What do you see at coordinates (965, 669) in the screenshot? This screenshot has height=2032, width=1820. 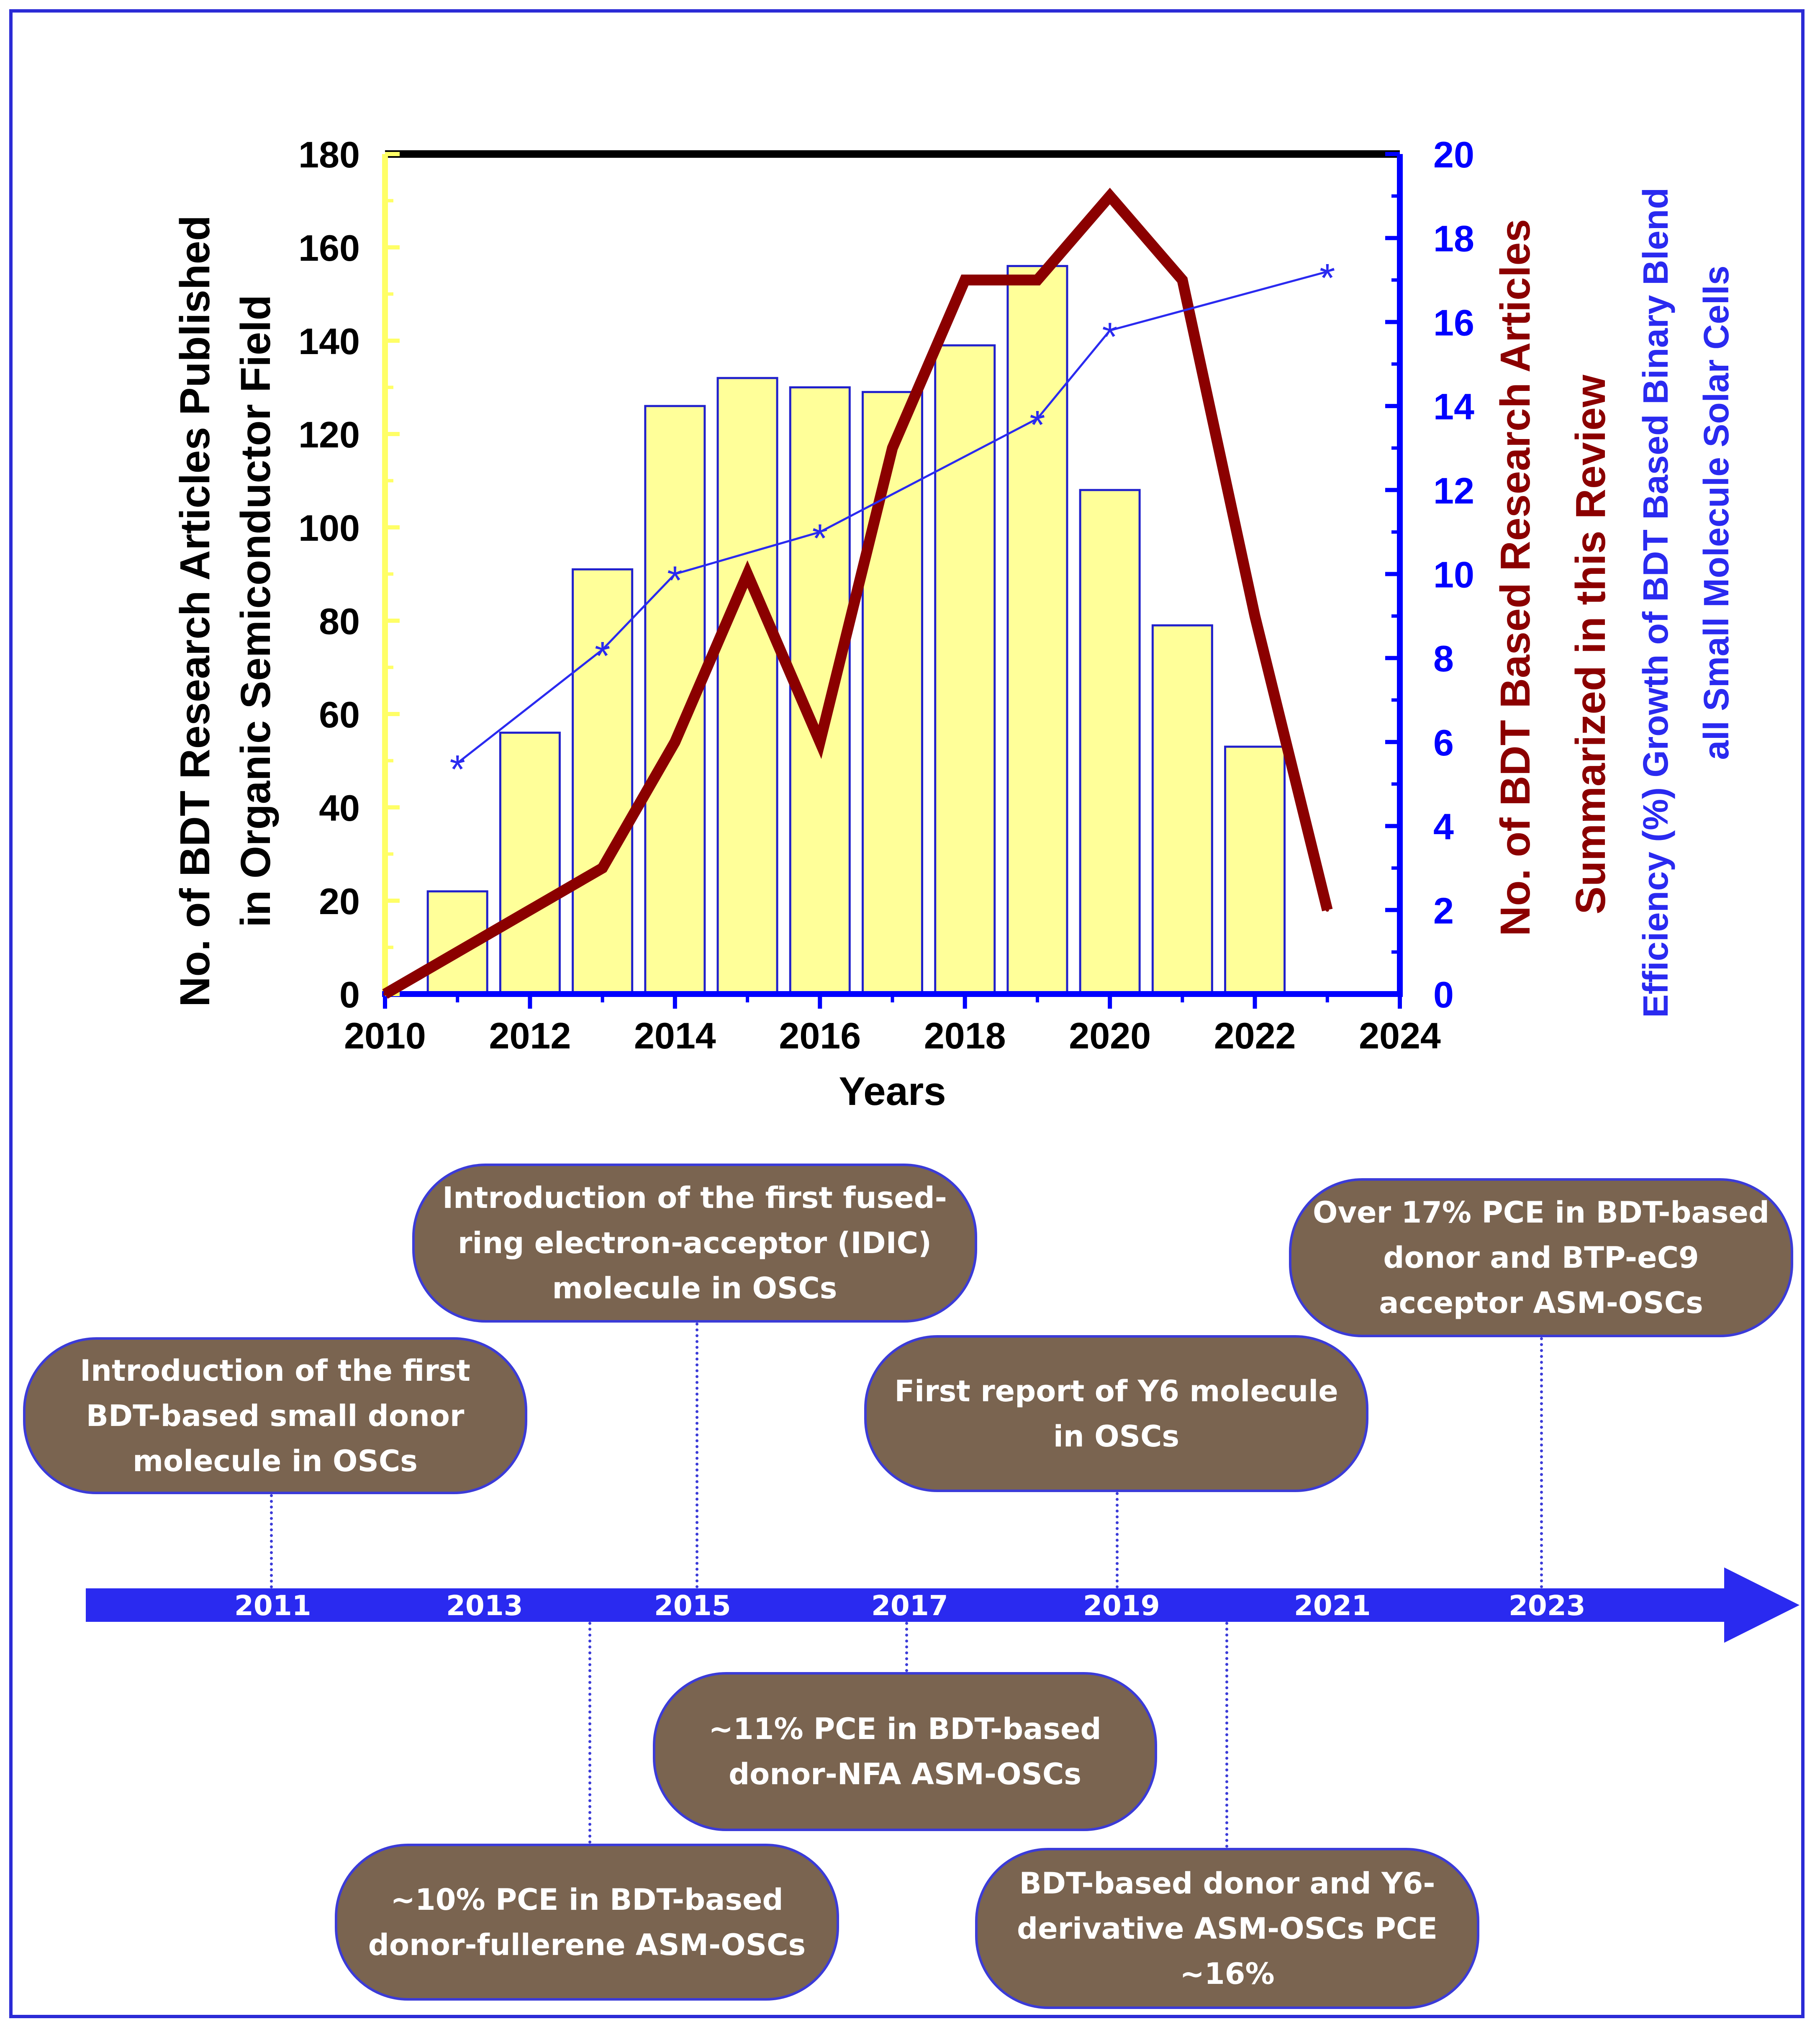 I see `bar-2018` at bounding box center [965, 669].